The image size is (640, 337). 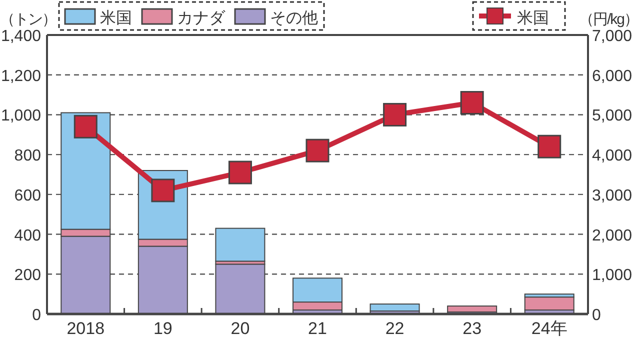 What do you see at coordinates (28, 195) in the screenshot?
I see `y-tick-label: 600` at bounding box center [28, 195].